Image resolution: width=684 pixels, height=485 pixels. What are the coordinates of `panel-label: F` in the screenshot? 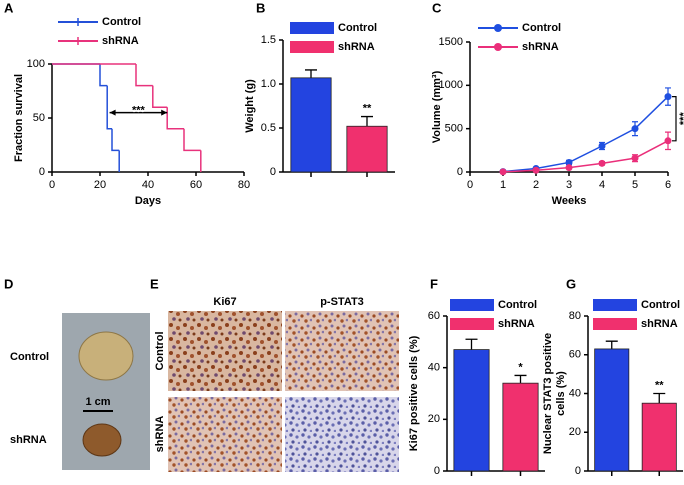 It's located at (434, 283).